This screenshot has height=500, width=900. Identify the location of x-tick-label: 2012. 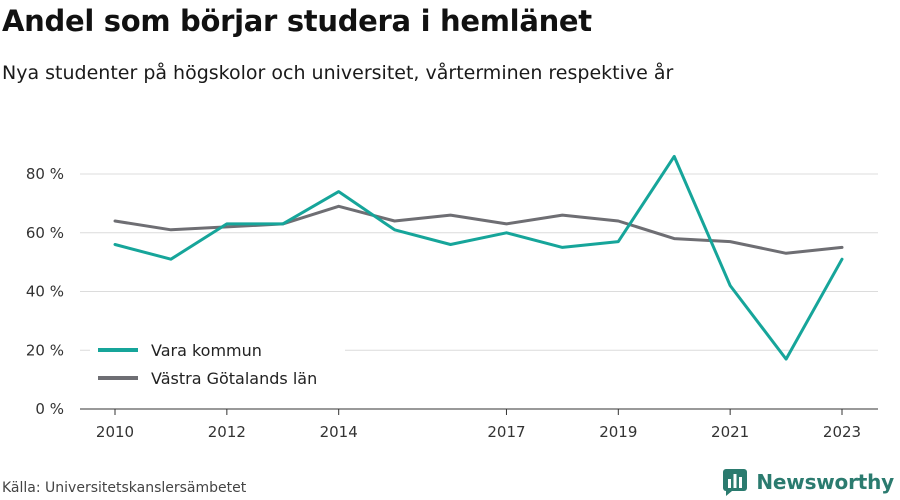
(227, 432).